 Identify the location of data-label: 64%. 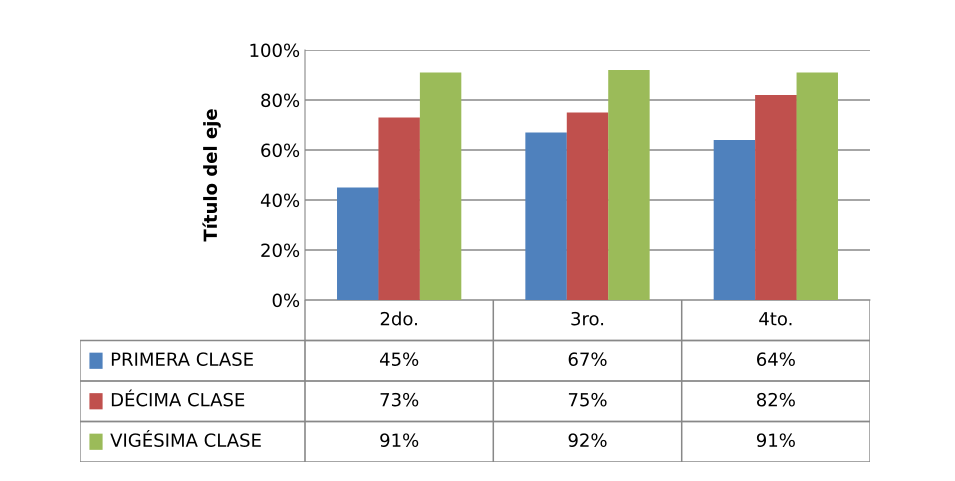
(776, 359).